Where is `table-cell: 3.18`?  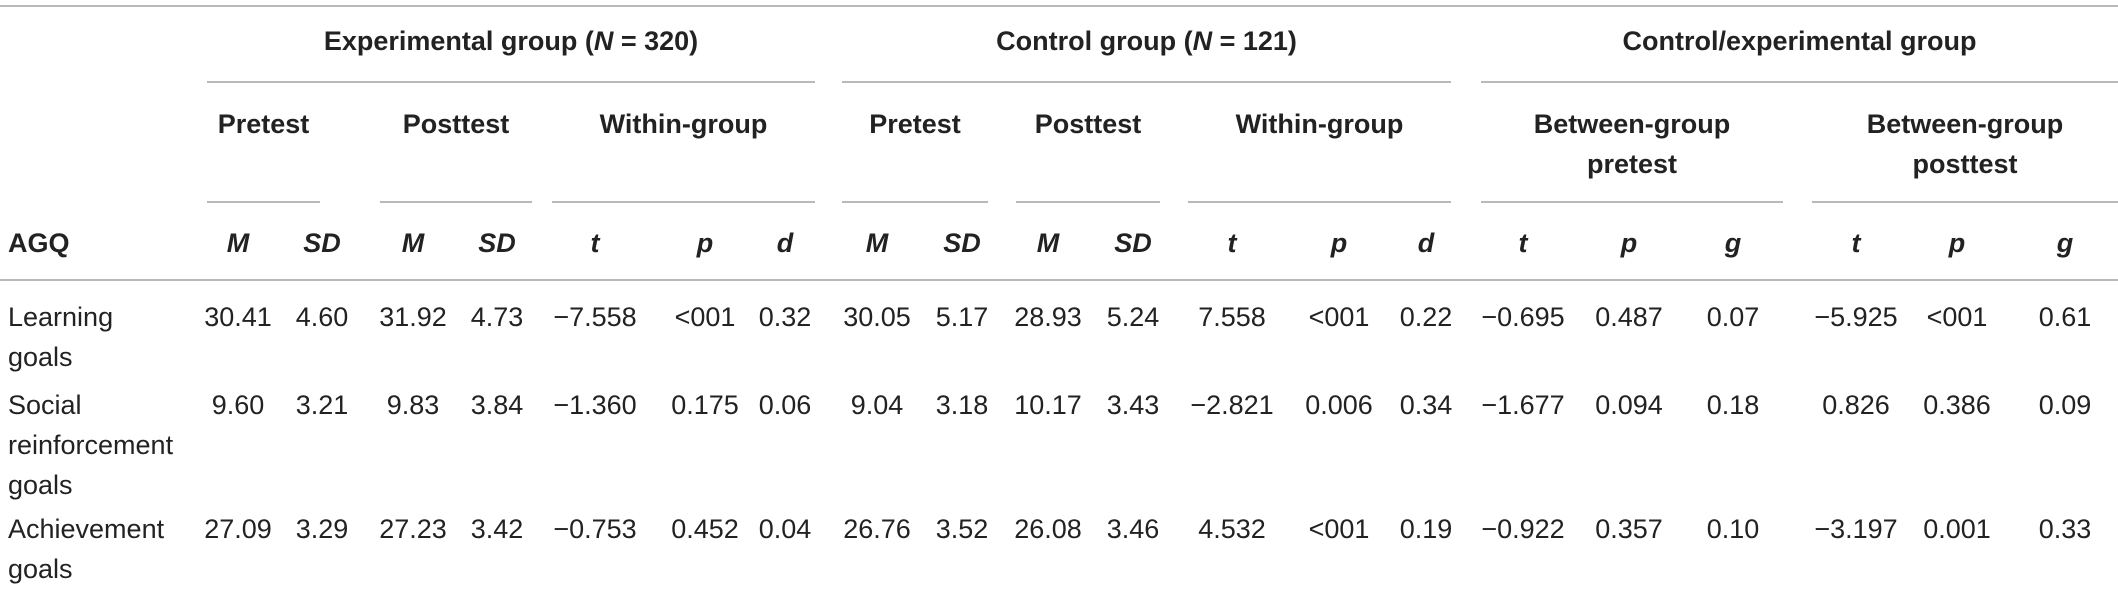 table-cell: 3.18 is located at coordinates (962, 405).